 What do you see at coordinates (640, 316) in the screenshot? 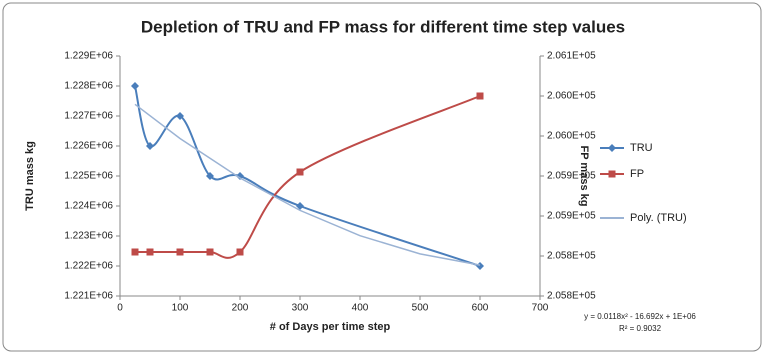
I see `trend-equation: y = 0.0118x² - 16.692x + 1E+06` at bounding box center [640, 316].